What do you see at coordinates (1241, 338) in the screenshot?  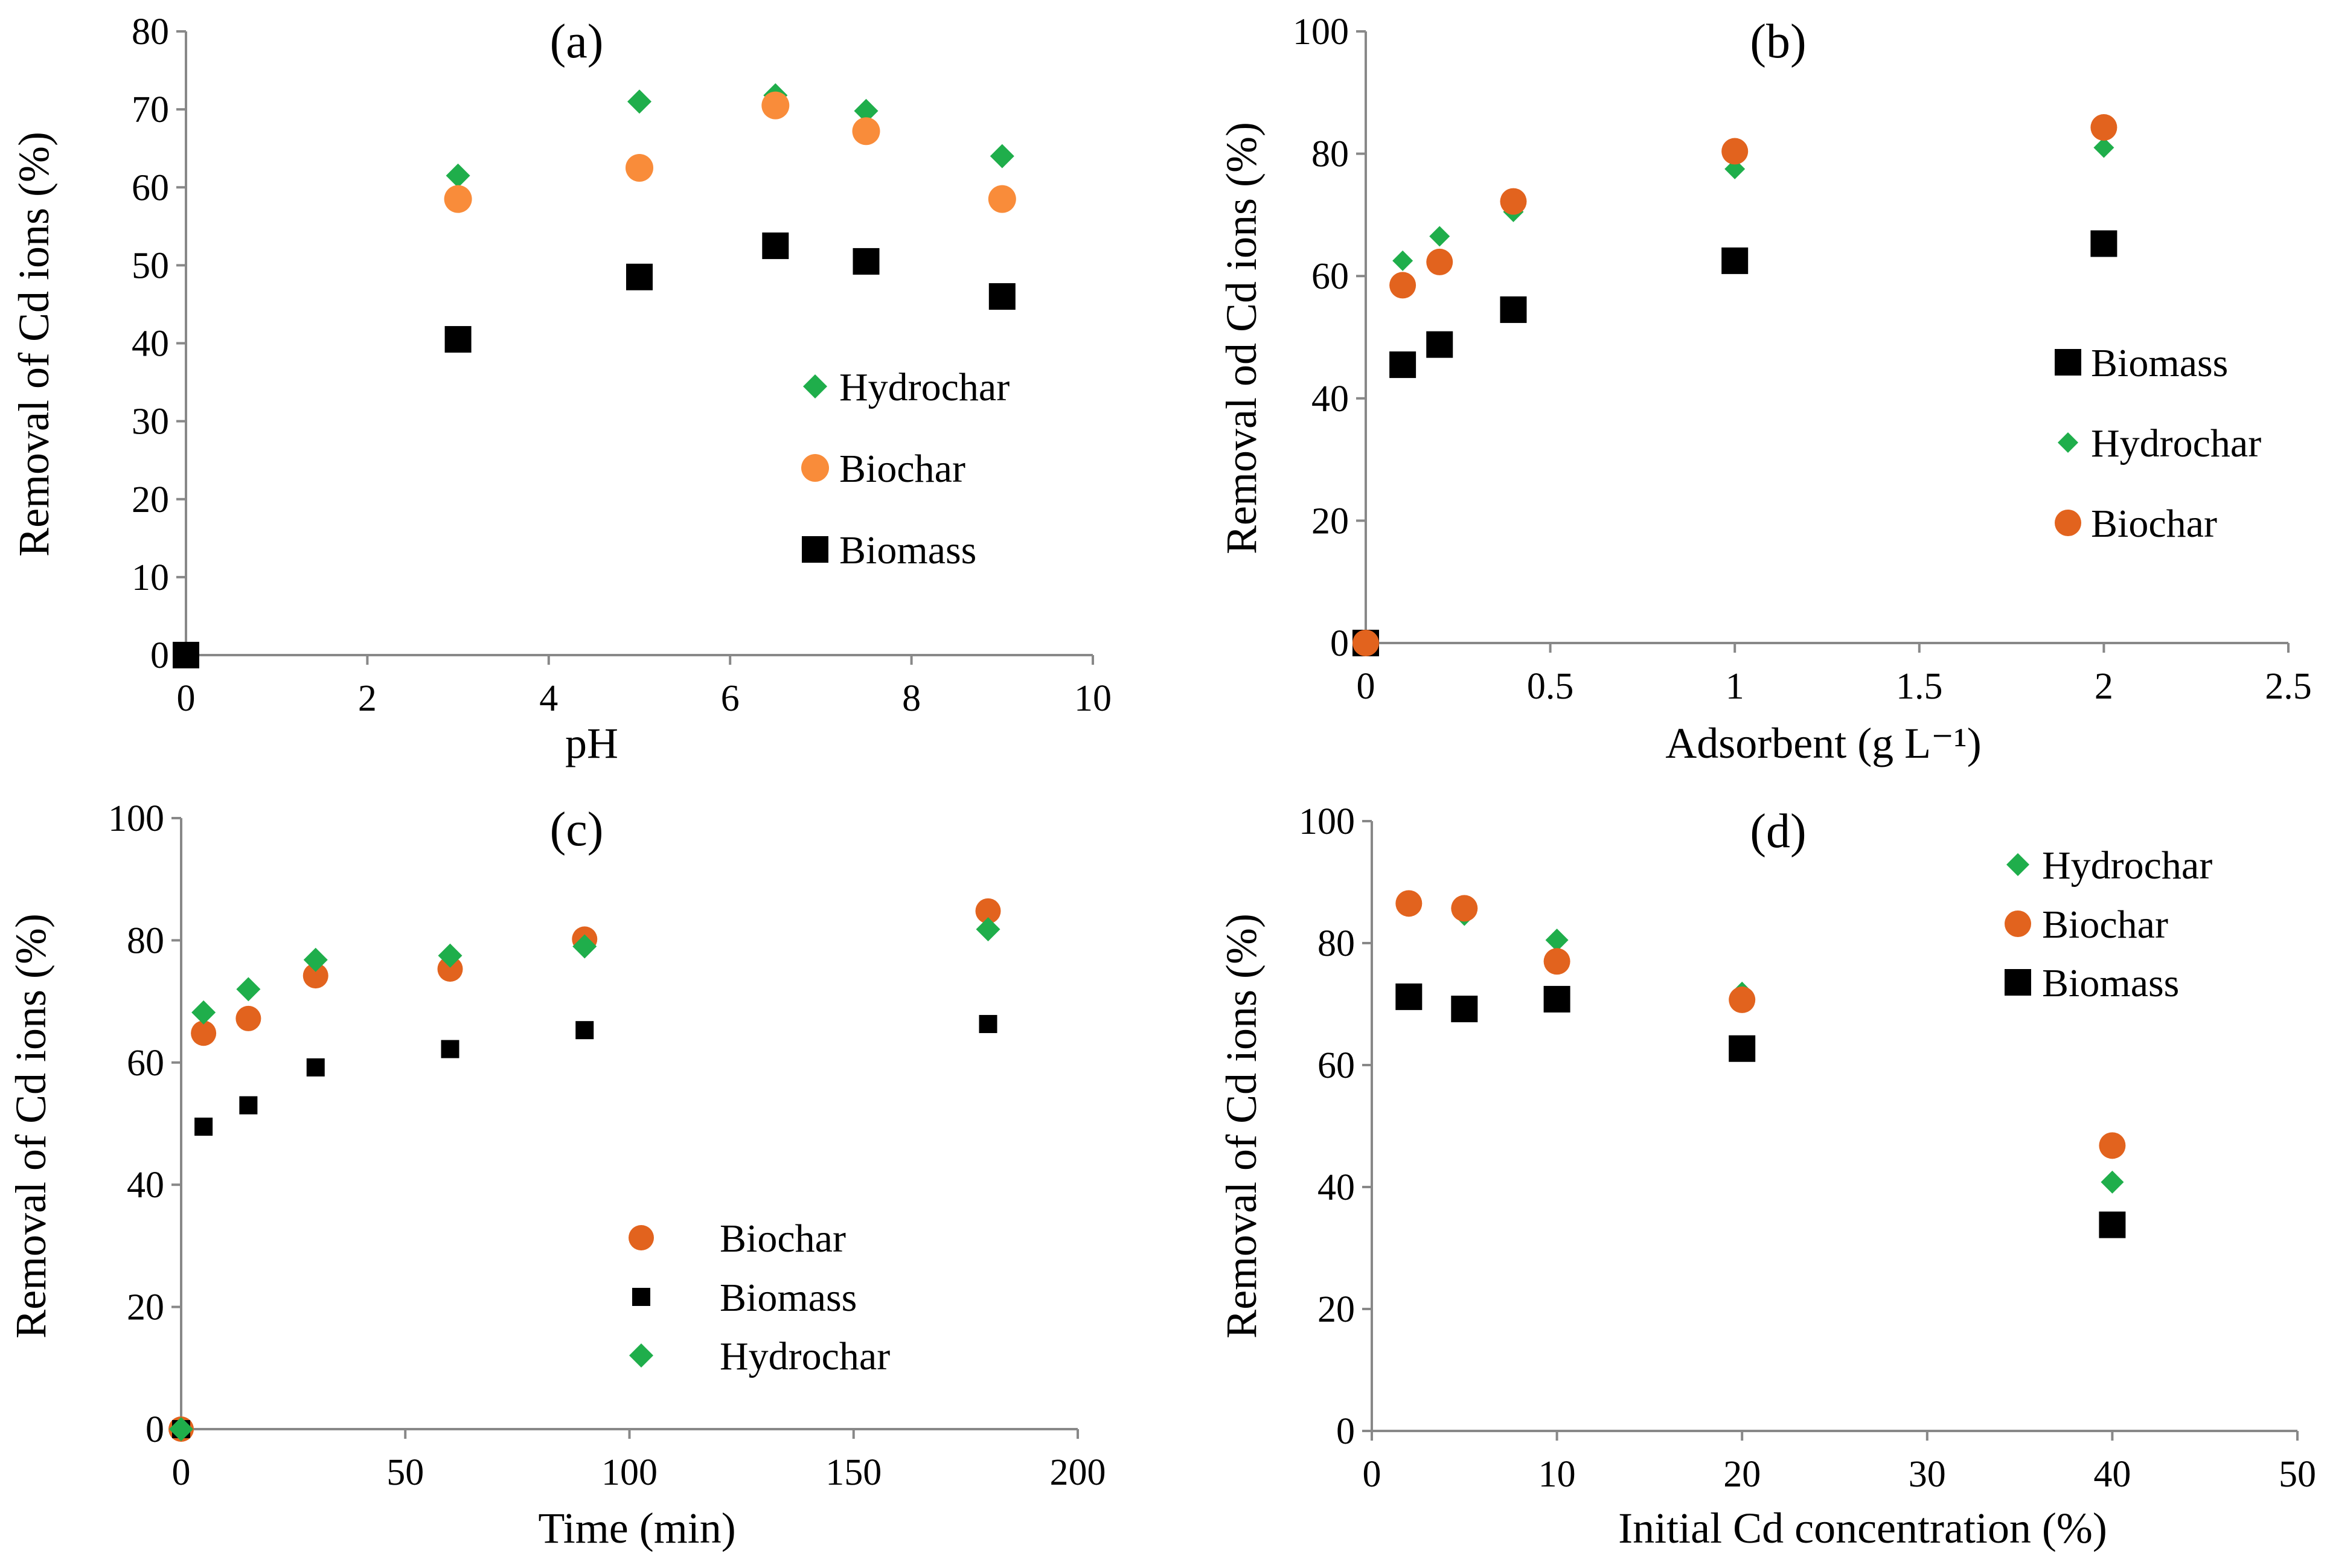 I see `y-axis-title: Removal od Cd ions (%)` at bounding box center [1241, 338].